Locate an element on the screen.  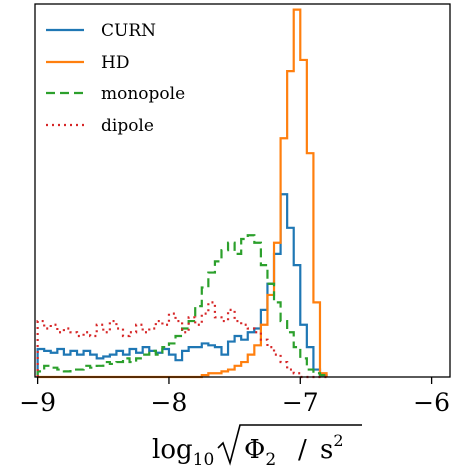
x-tick-label: −8 is located at coordinates (169, 402).